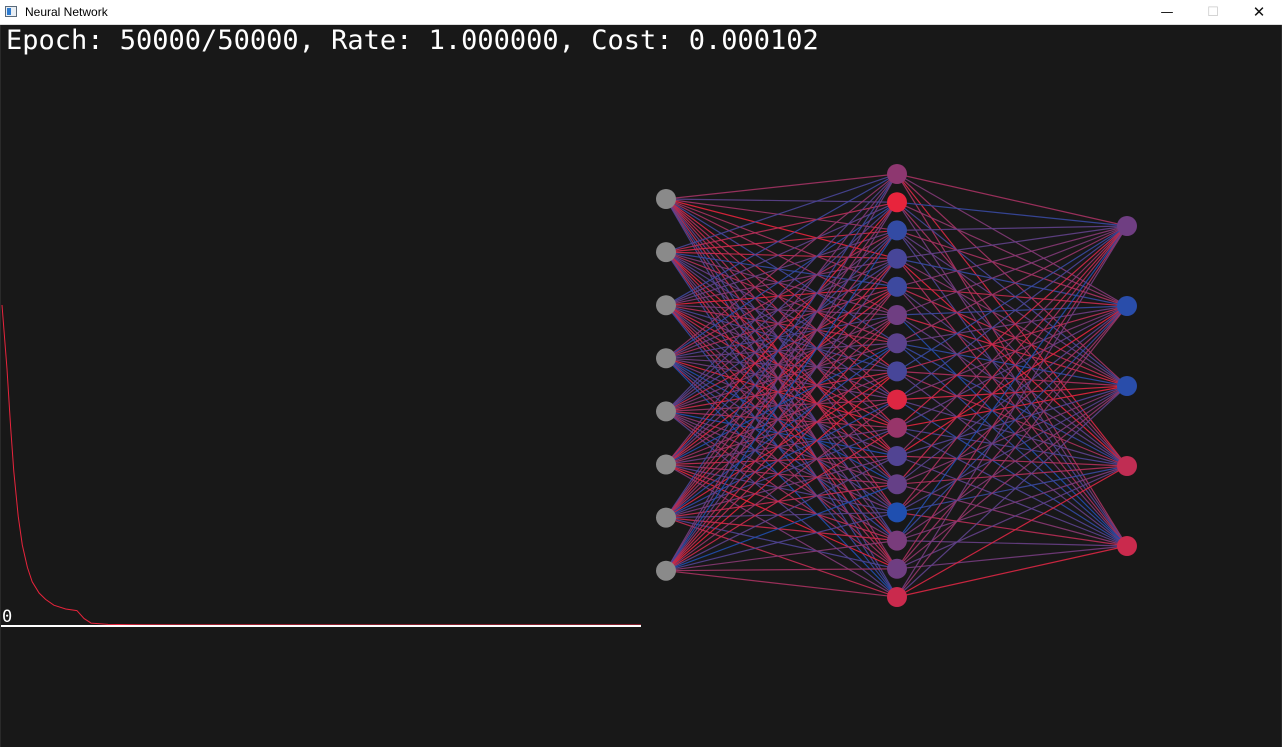 The height and width of the screenshot is (747, 1282). What do you see at coordinates (1259, 12) in the screenshot?
I see `close-button: ✕` at bounding box center [1259, 12].